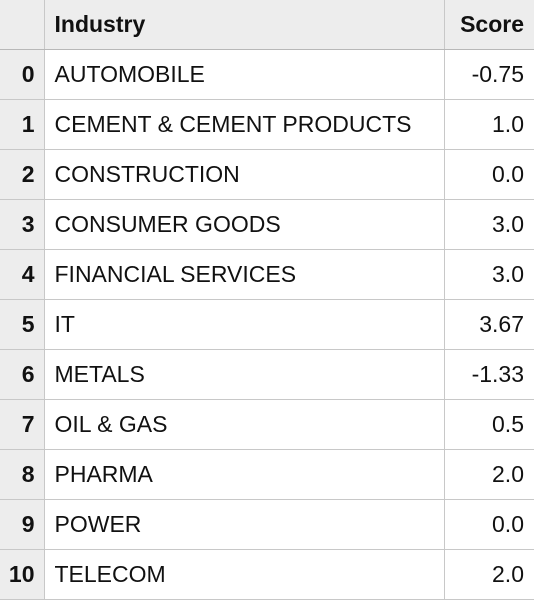 The height and width of the screenshot is (604, 534). I want to click on score-cell: -0.75, so click(489, 74).